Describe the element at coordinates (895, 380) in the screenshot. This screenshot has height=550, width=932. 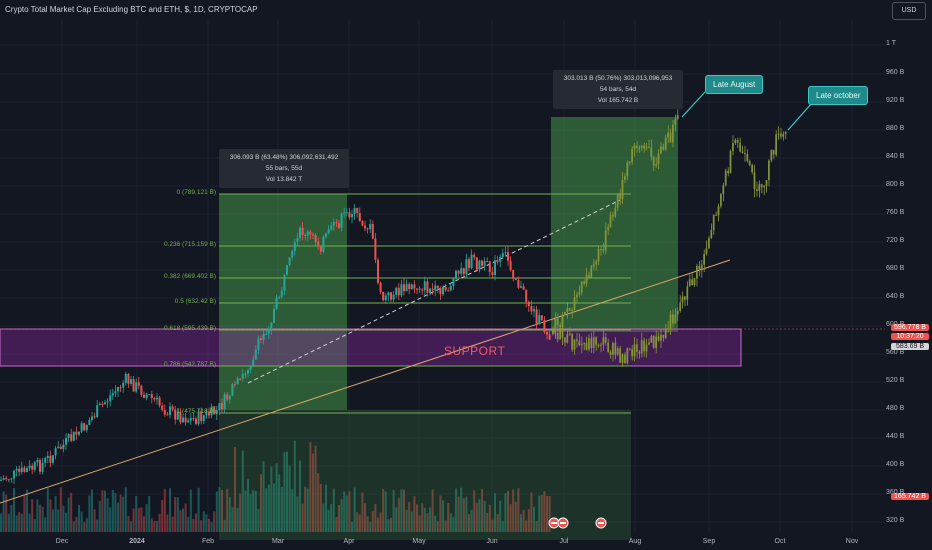
I see `price-tick: 520 B` at that location.